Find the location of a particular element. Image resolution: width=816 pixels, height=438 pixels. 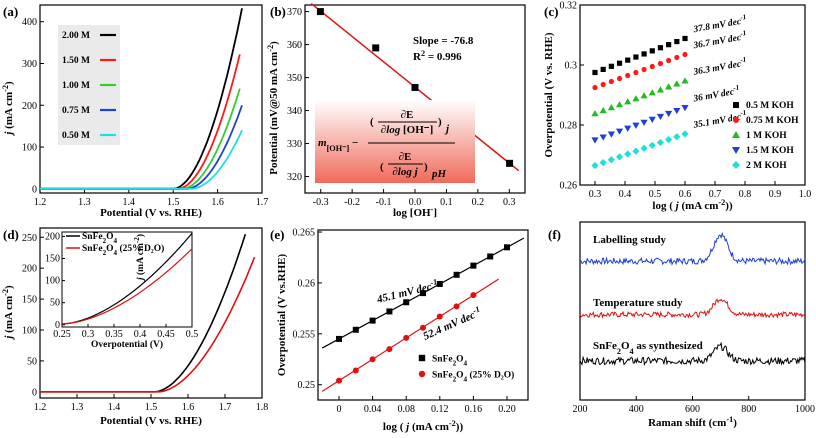

panel-c-slope-label: 36 mV dec-1 is located at coordinates (715, 93).